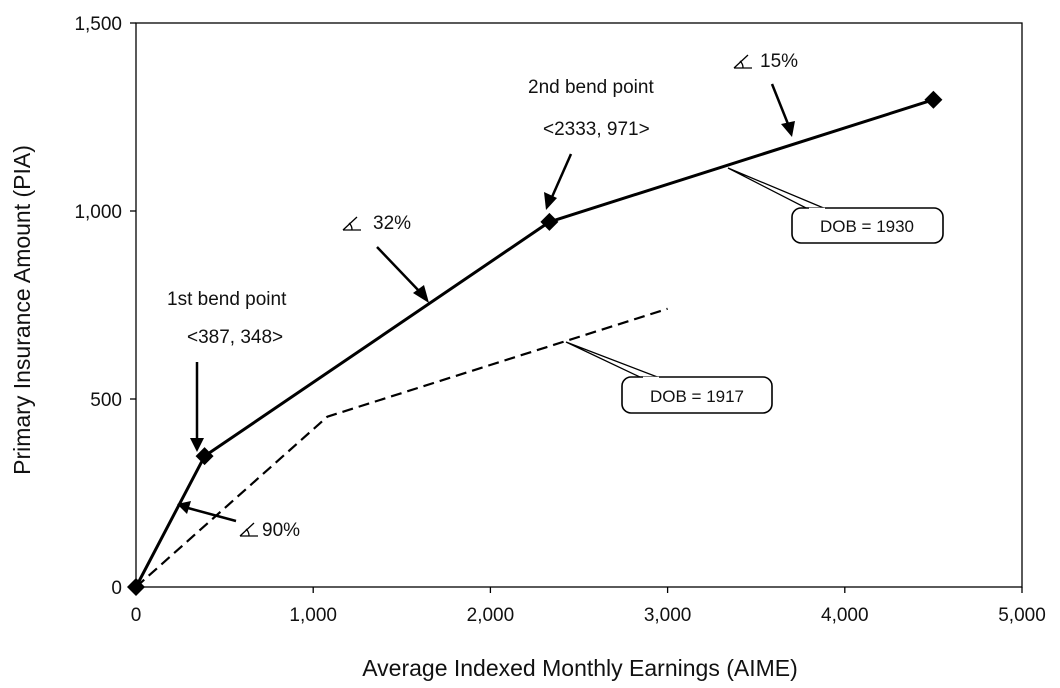 Image resolution: width=1060 pixels, height=688 pixels. Describe the element at coordinates (588, 606) in the screenshot. I see `x-axis-ticks: 0 1,000 2,000 3,000 4,000 5,000` at that location.